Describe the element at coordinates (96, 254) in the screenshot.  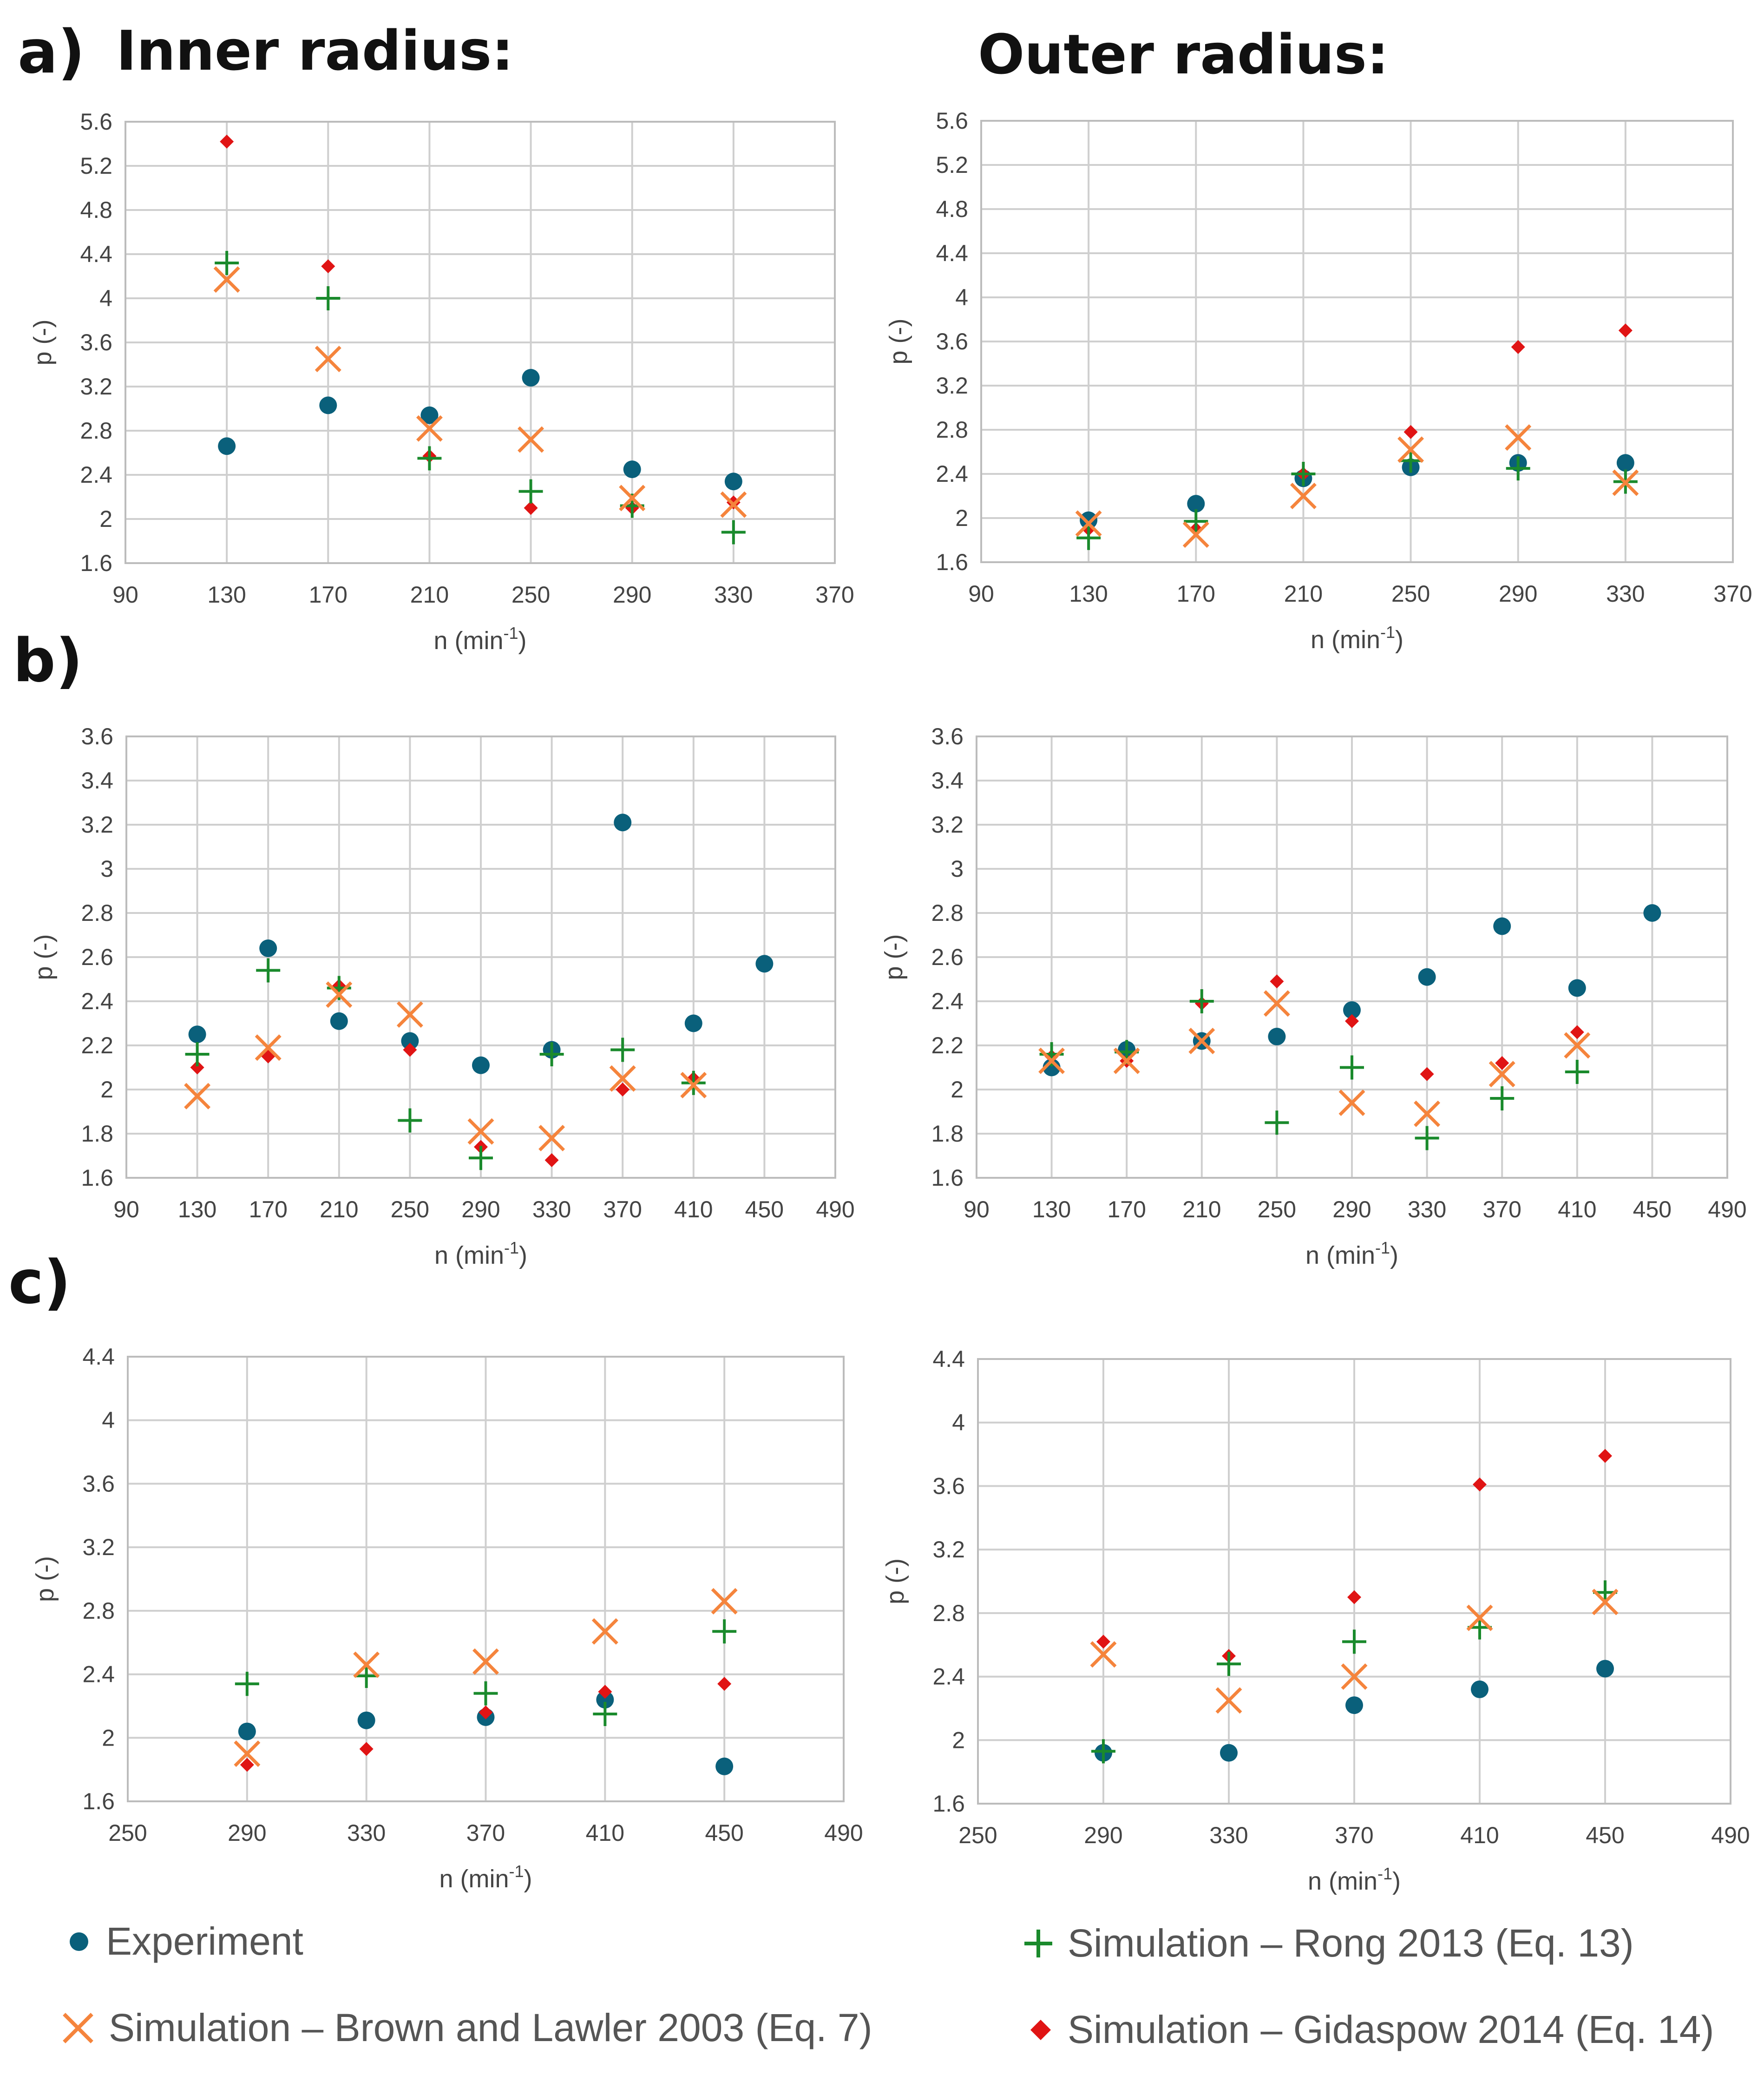
I see `y-tick-label: 4.4` at that location.